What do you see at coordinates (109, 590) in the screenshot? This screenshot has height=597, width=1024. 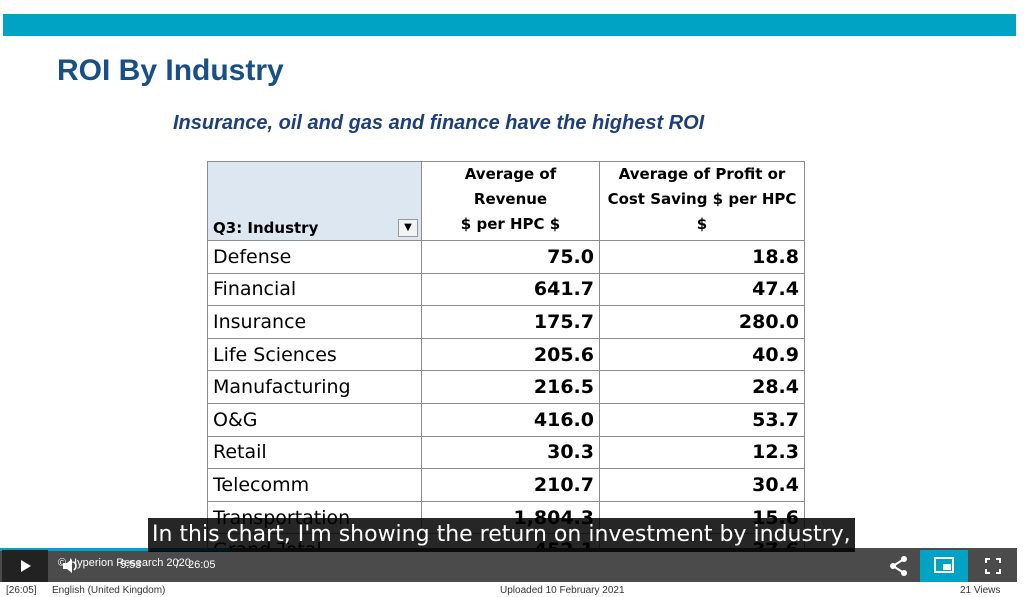 I see `footer-language: English (United Kingdom)` at bounding box center [109, 590].